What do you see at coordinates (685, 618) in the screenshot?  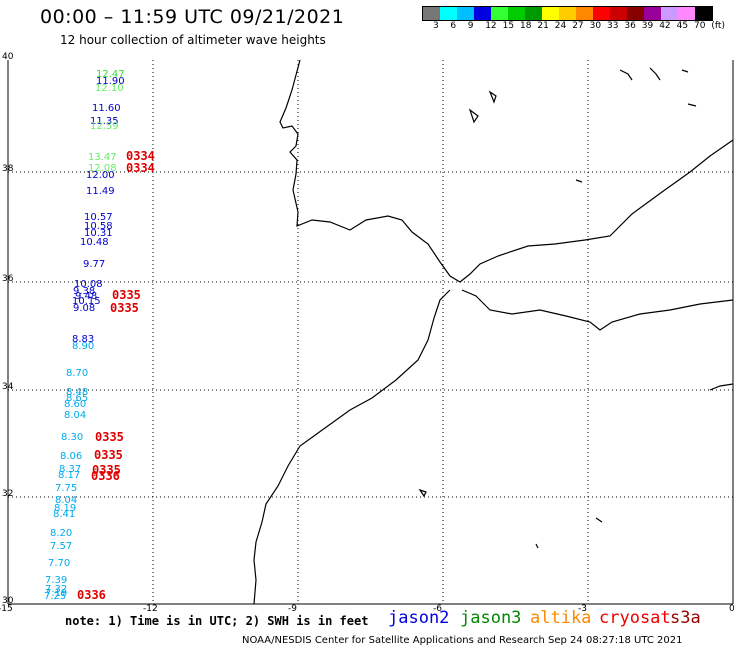 I see `satellite-legend-item: s3a` at bounding box center [685, 618].